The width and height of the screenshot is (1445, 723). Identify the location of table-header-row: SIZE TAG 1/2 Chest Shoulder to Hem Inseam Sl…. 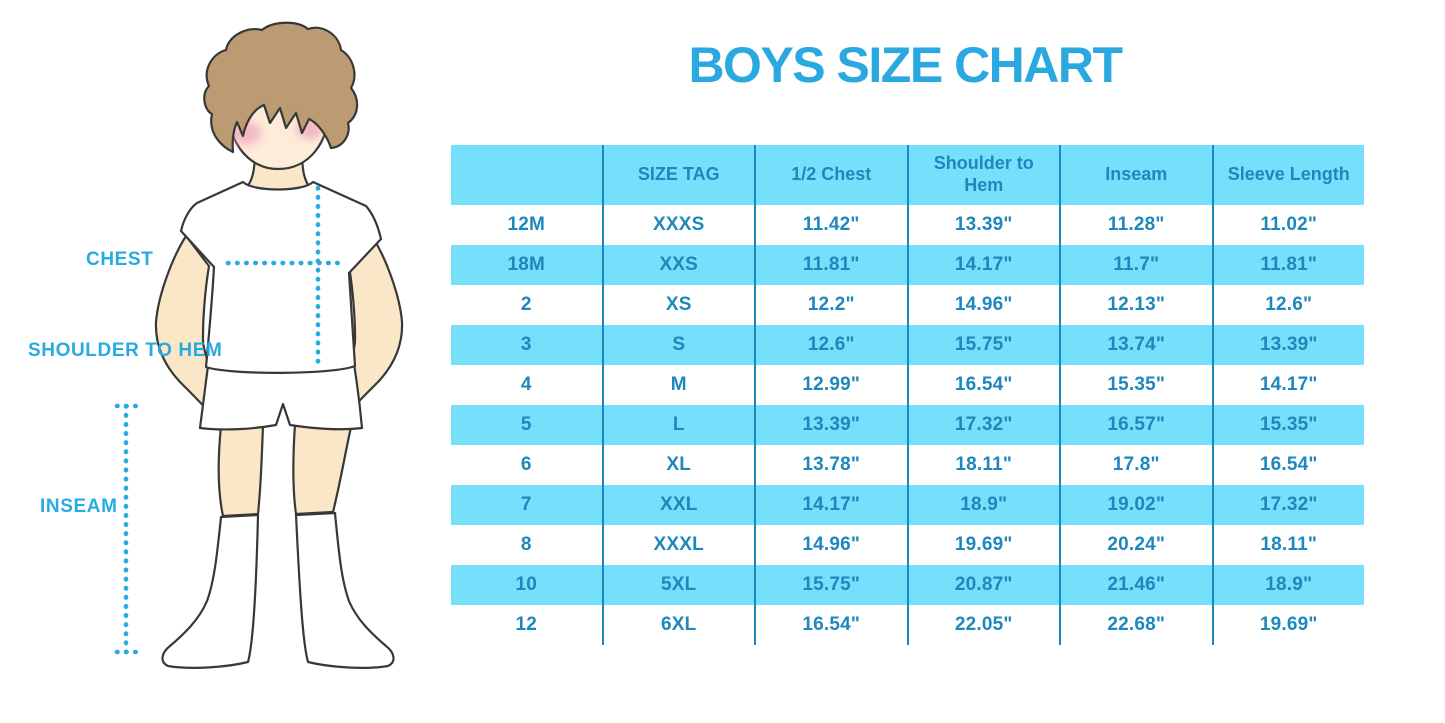
(907, 175).